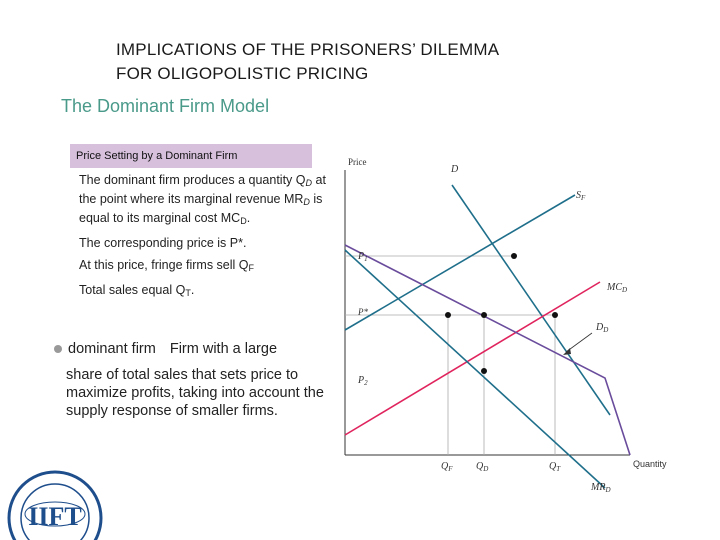 This screenshot has height=540, width=720. What do you see at coordinates (555, 467) in the screenshot?
I see `label-qt: QT` at bounding box center [555, 467].